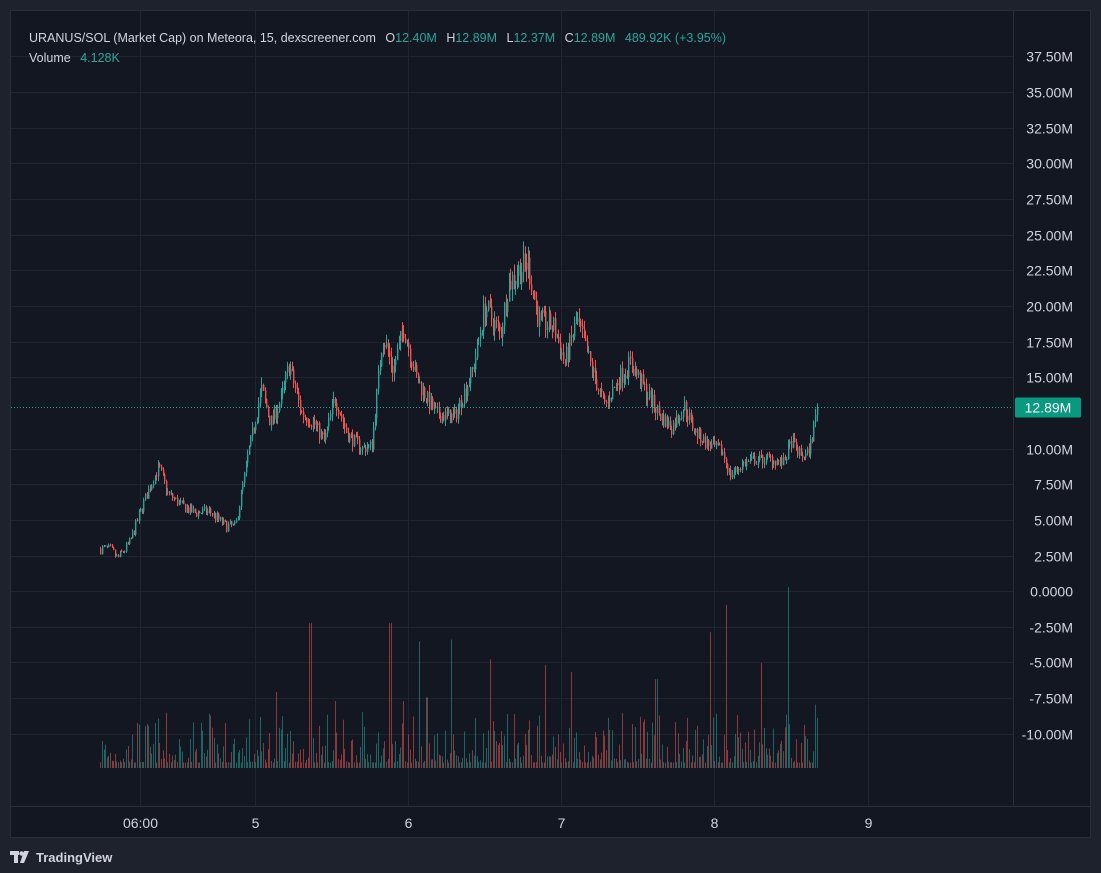  Describe the element at coordinates (1051, 628) in the screenshot. I see `y-tick-label: -2.50M` at that location.